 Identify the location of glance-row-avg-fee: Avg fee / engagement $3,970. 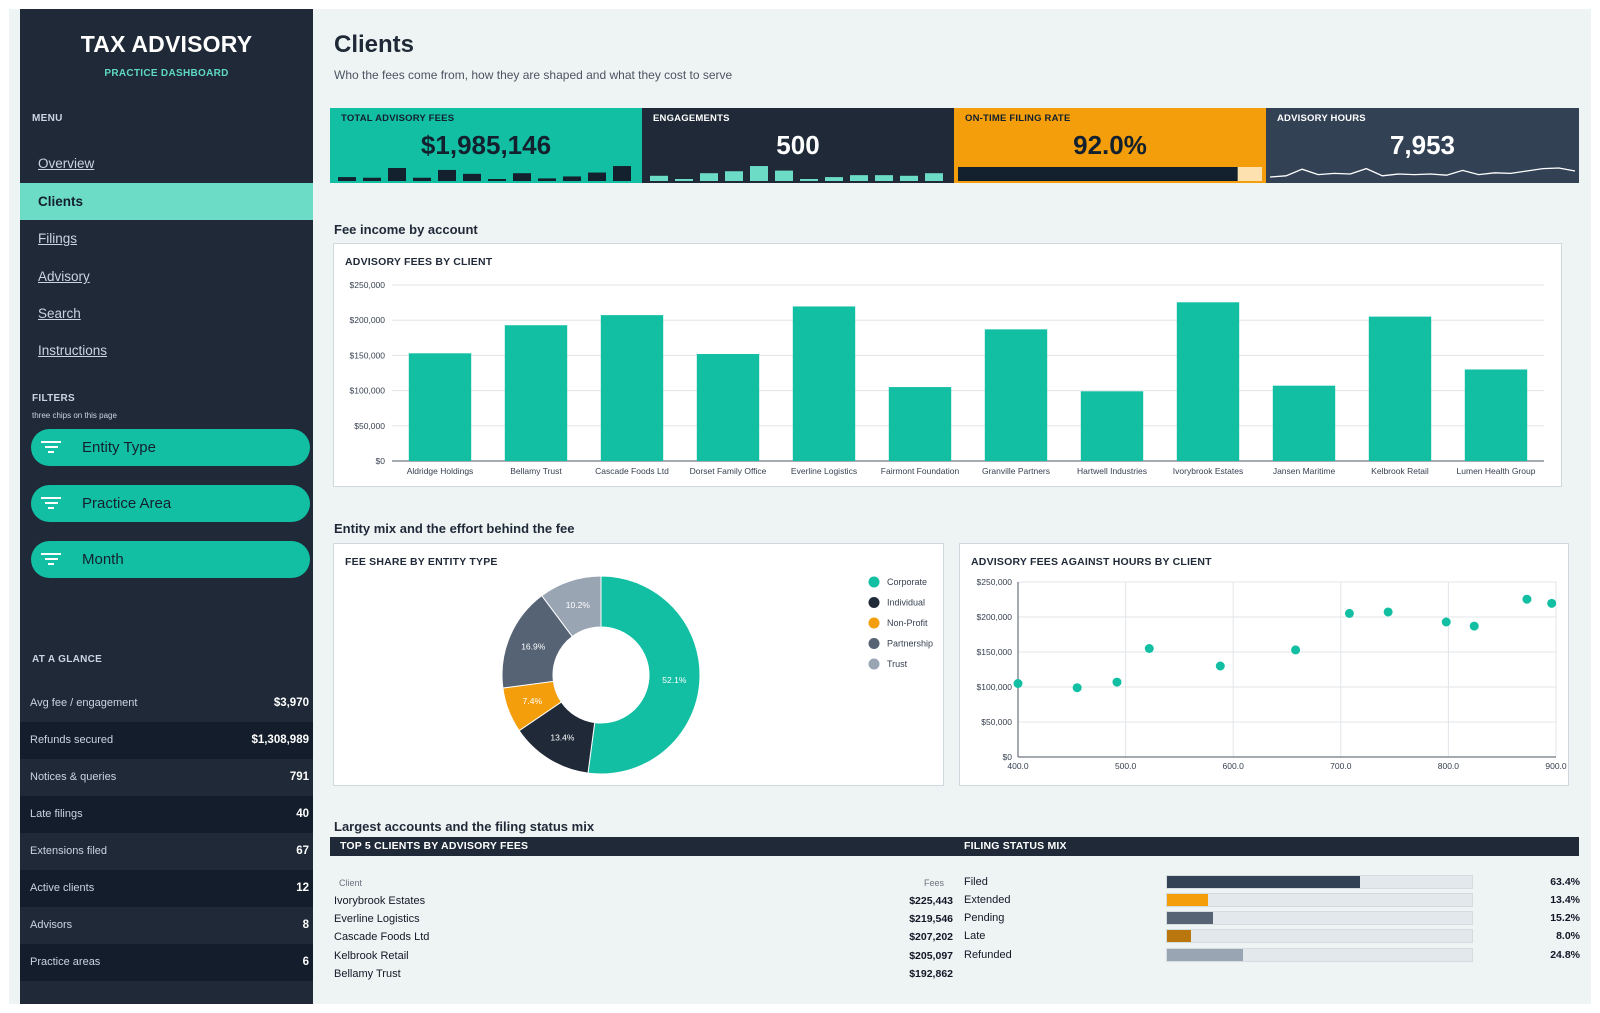
(166, 703).